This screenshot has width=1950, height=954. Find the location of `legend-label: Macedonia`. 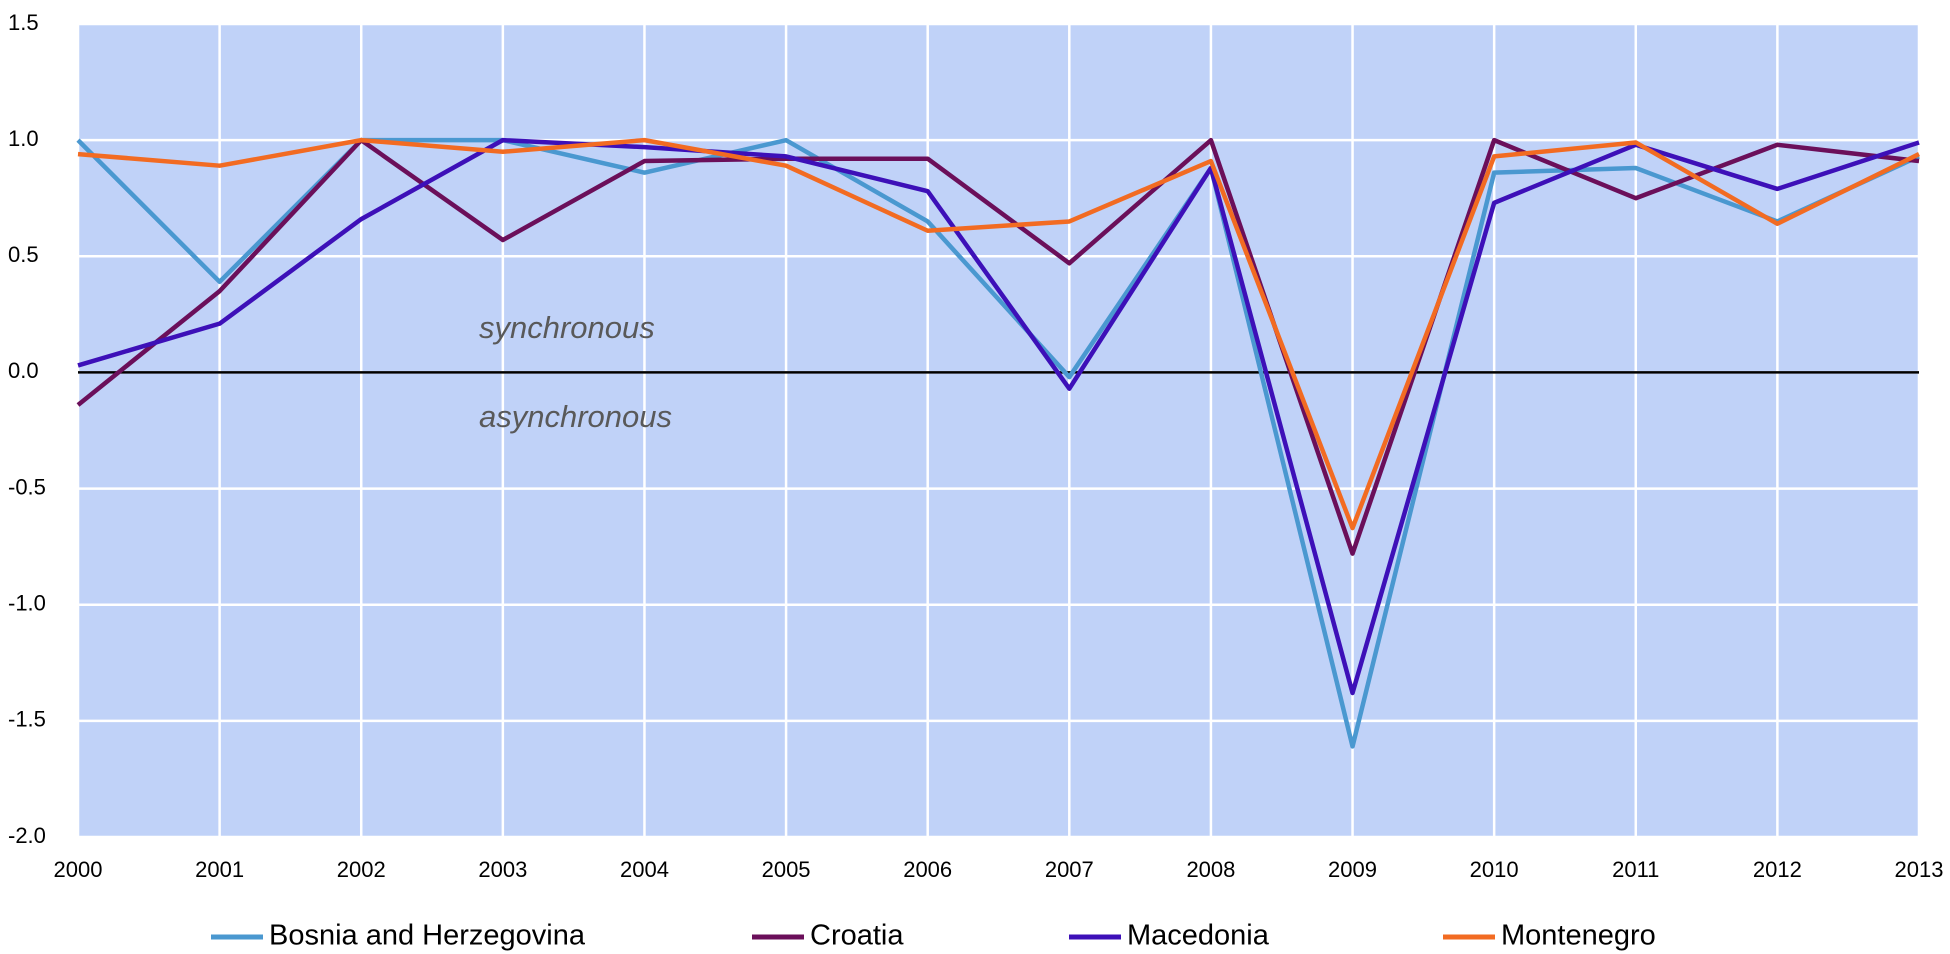

legend-label: Macedonia is located at coordinates (1198, 936).